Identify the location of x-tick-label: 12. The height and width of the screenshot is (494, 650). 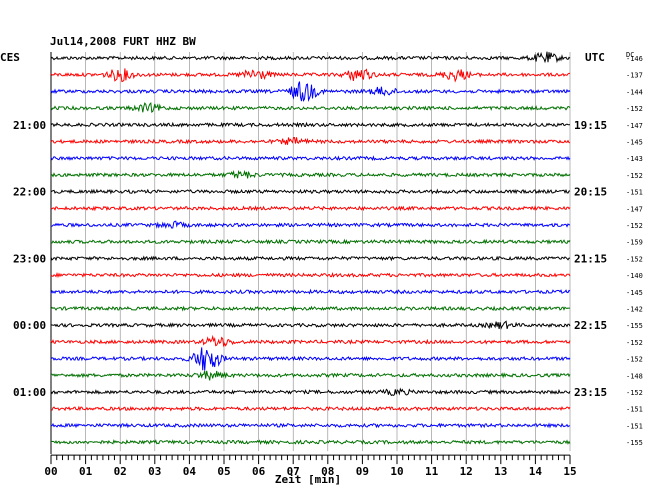
(466, 471).